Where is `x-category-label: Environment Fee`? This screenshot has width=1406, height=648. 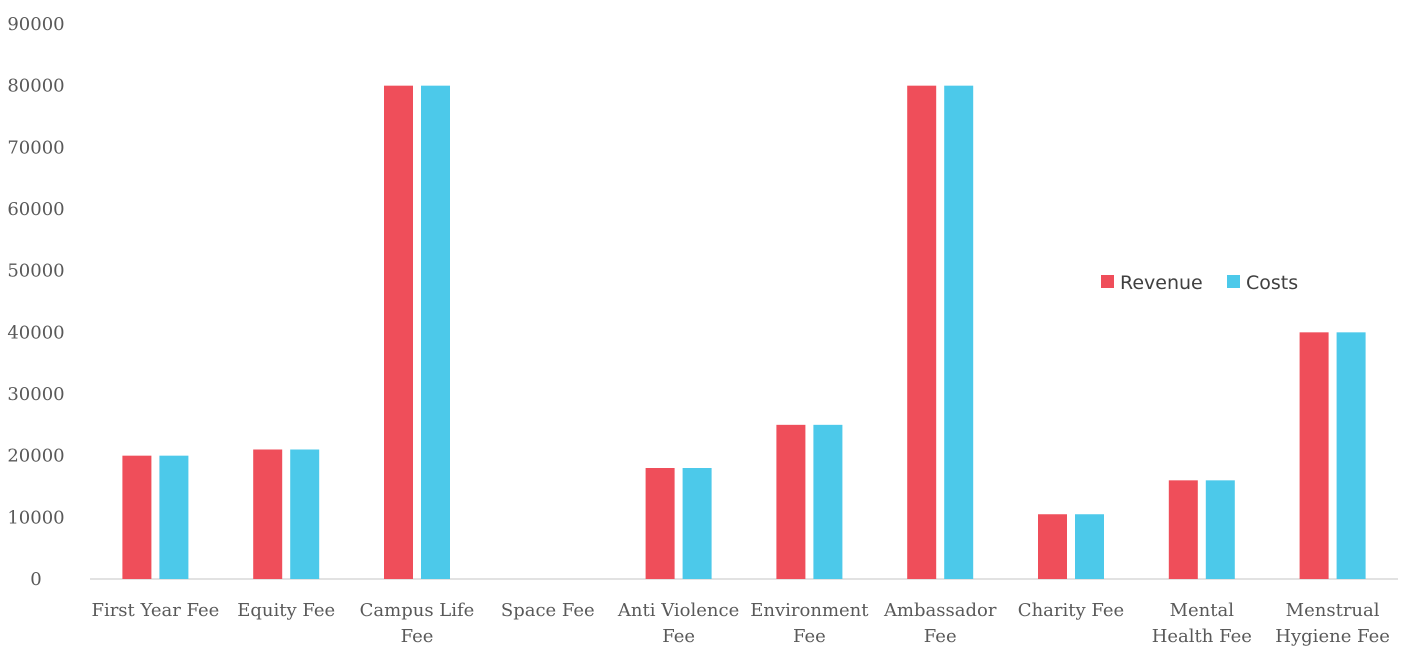 x-category-label: Environment Fee is located at coordinates (809, 623).